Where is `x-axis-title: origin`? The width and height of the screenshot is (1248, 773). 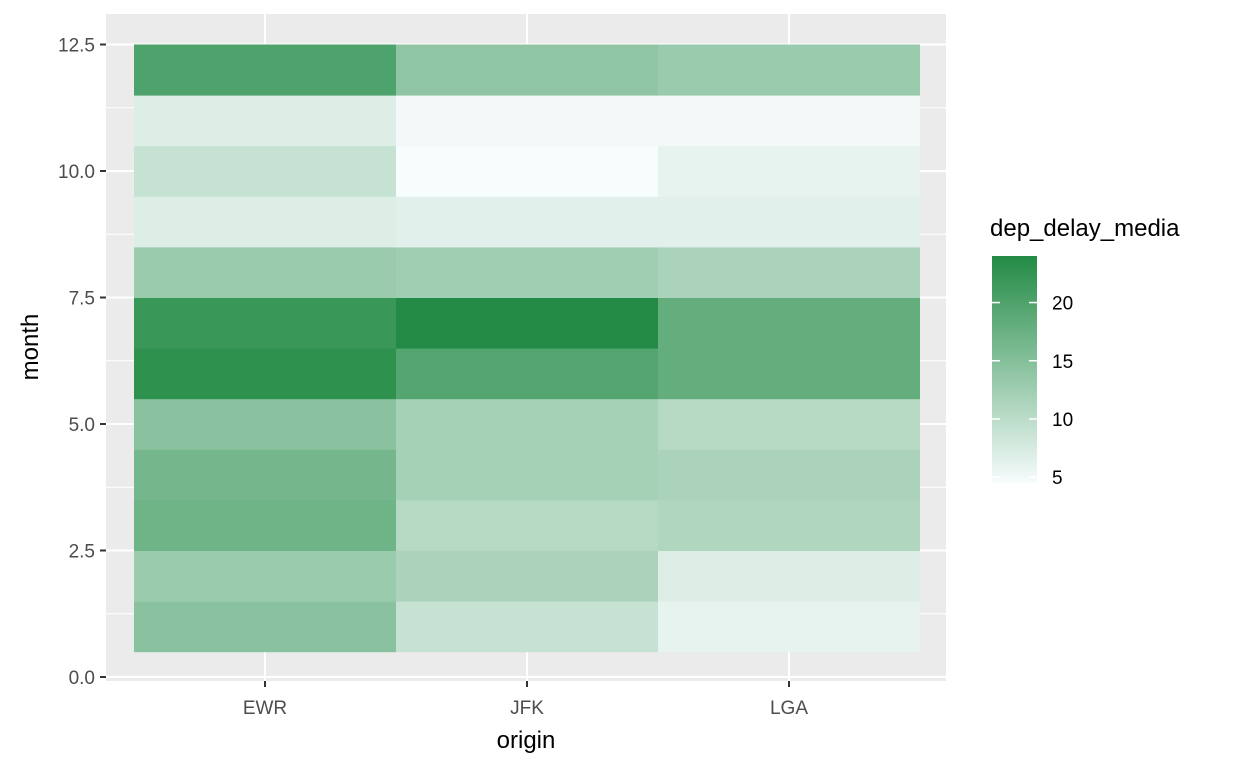 x-axis-title: origin is located at coordinates (526, 740).